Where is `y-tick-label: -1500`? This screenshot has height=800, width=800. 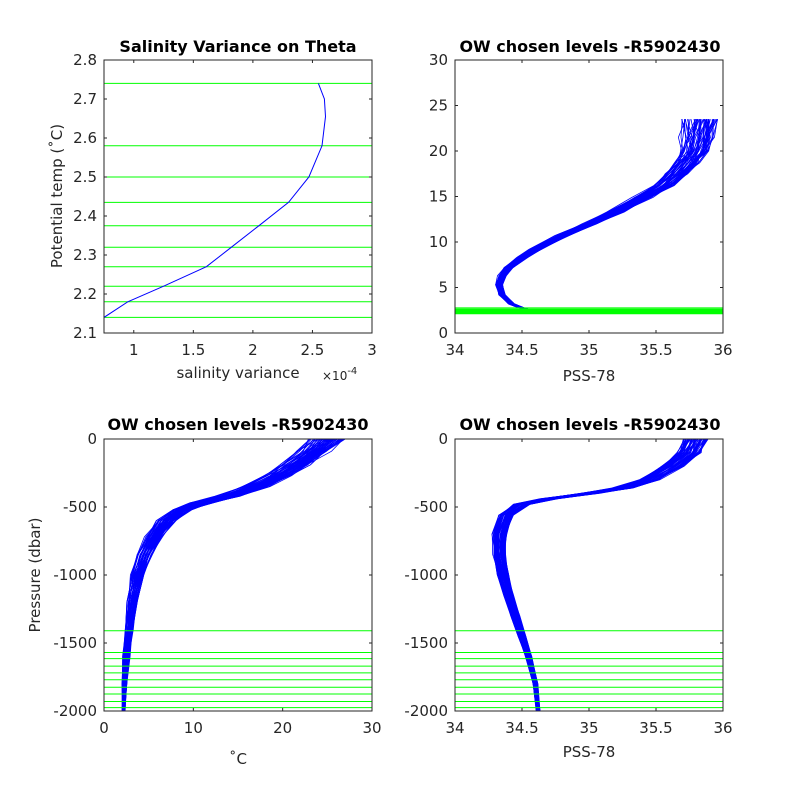 y-tick-label: -1500 is located at coordinates (75, 643).